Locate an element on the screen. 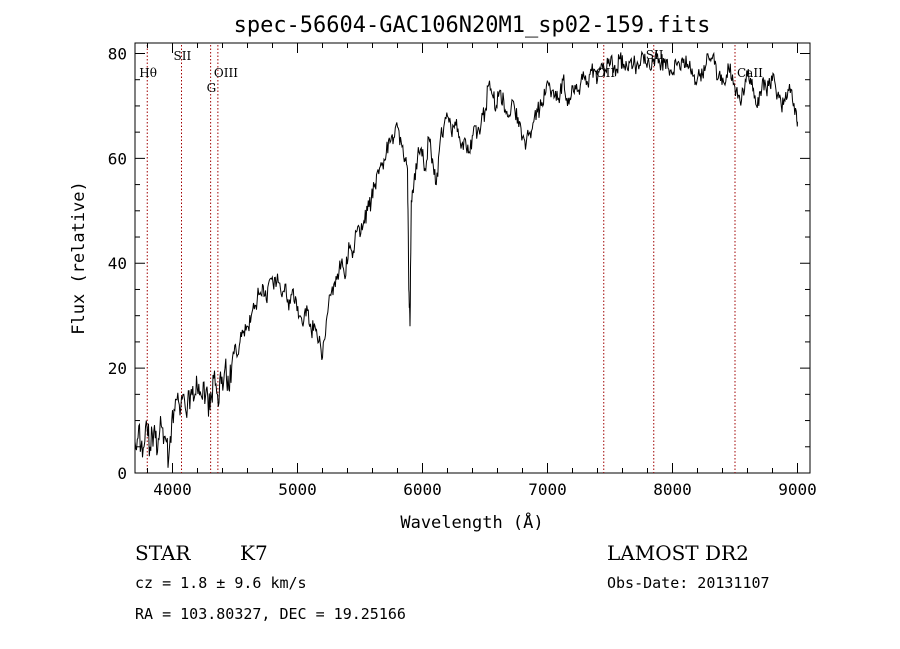  line-marker-label: G is located at coordinates (212, 88).